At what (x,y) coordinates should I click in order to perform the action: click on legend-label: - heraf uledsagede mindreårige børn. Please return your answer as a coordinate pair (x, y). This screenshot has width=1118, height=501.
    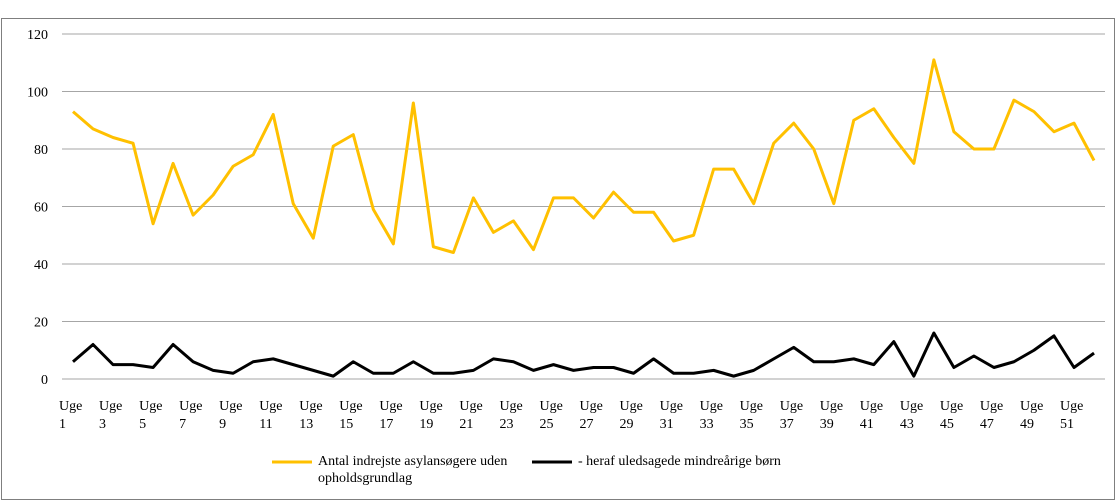
    Looking at the image, I should click on (679, 461).